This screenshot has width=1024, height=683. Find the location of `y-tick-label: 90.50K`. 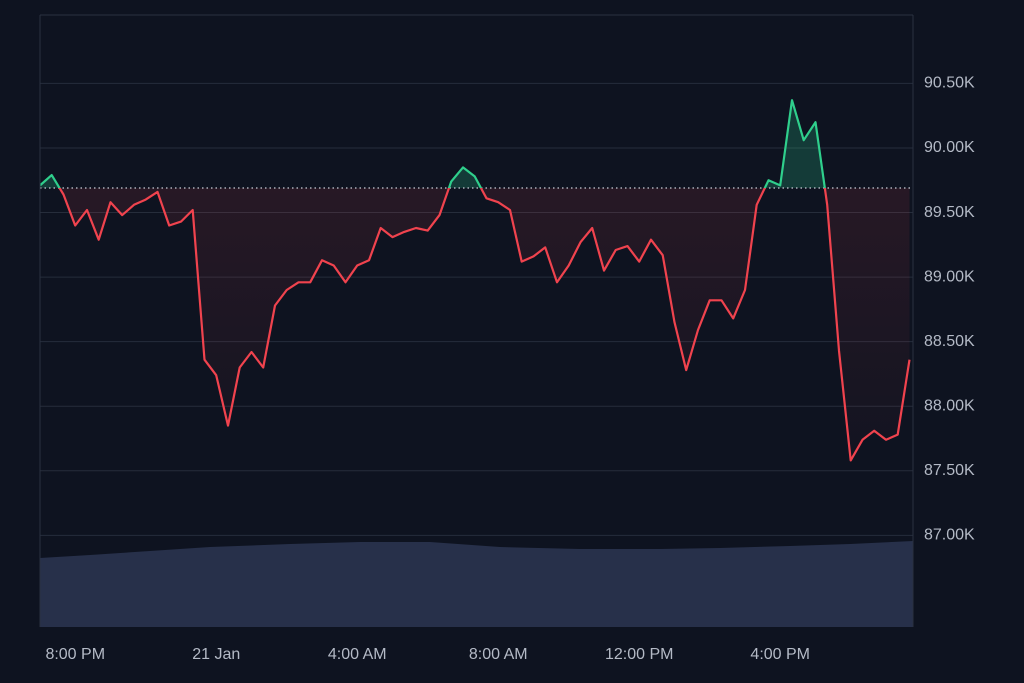

y-tick-label: 90.50K is located at coordinates (949, 83).